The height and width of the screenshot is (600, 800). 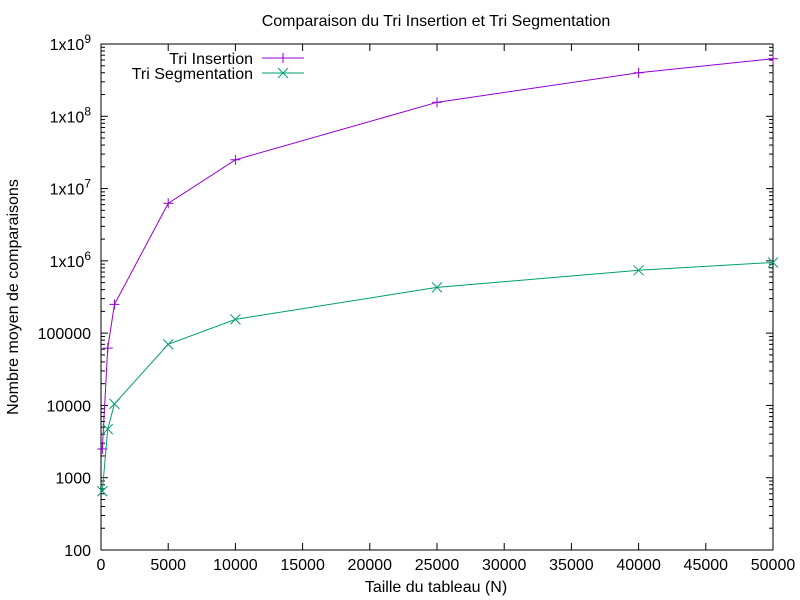 What do you see at coordinates (638, 565) in the screenshot?
I see `x-tick-label: 40000` at bounding box center [638, 565].